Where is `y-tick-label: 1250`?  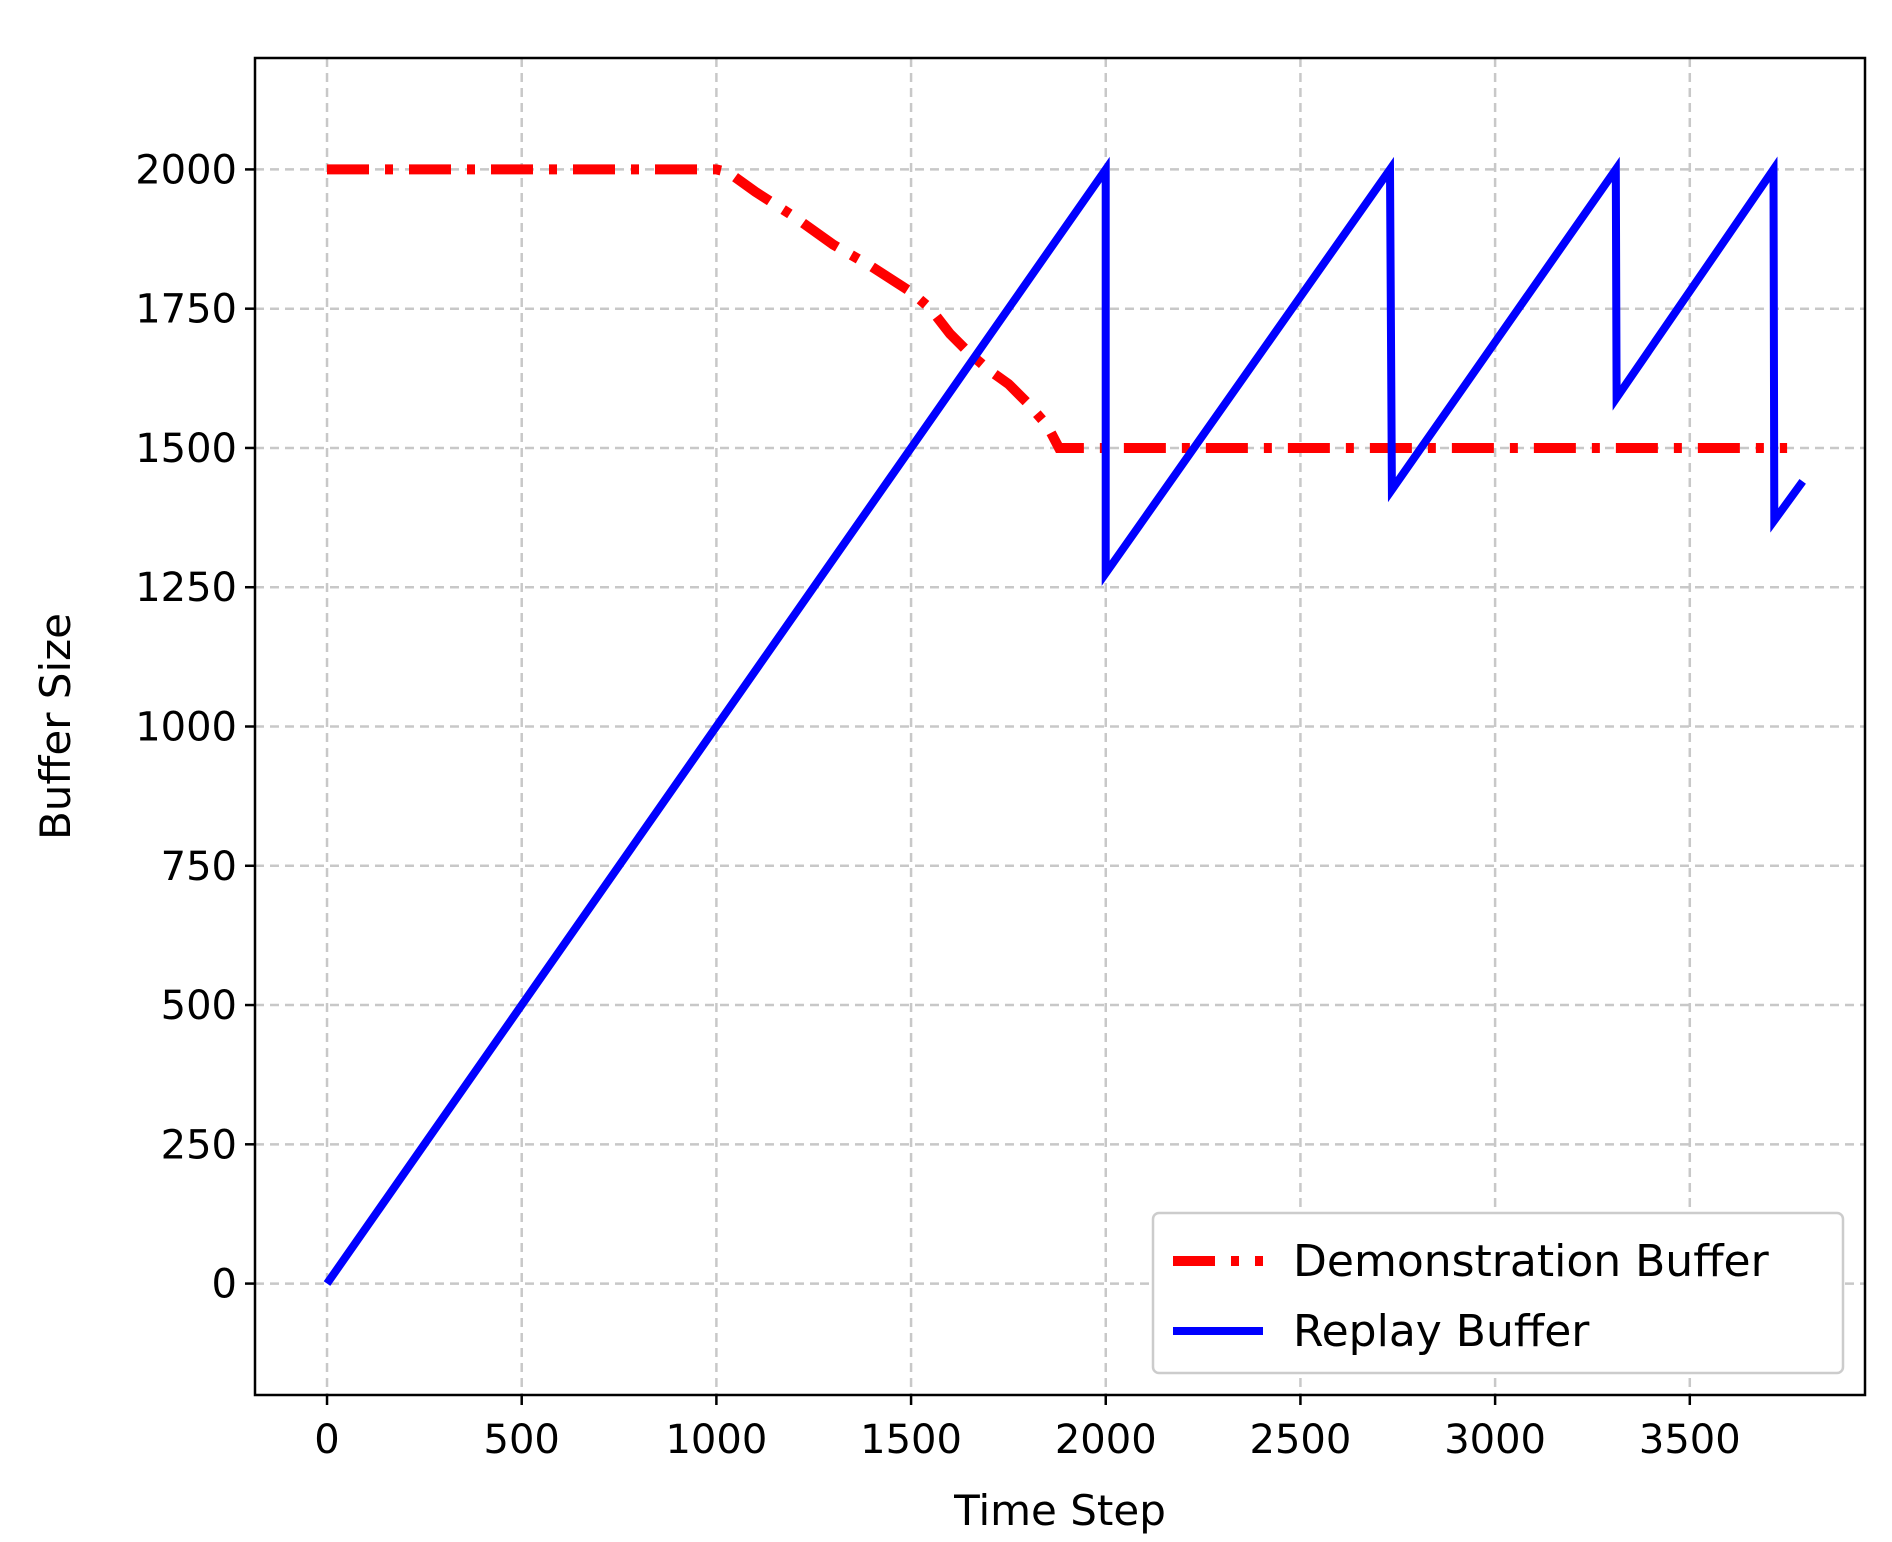 y-tick-label: 1250 is located at coordinates (186, 588).